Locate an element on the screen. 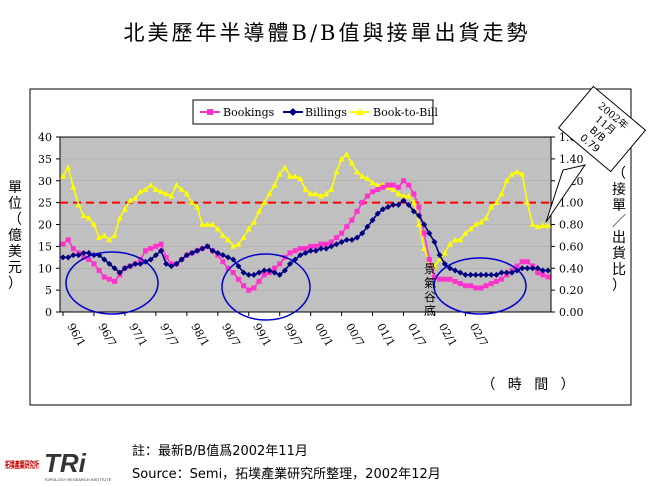 The image size is (650, 486). axis-label-char: 元 is located at coordinates (15, 268).